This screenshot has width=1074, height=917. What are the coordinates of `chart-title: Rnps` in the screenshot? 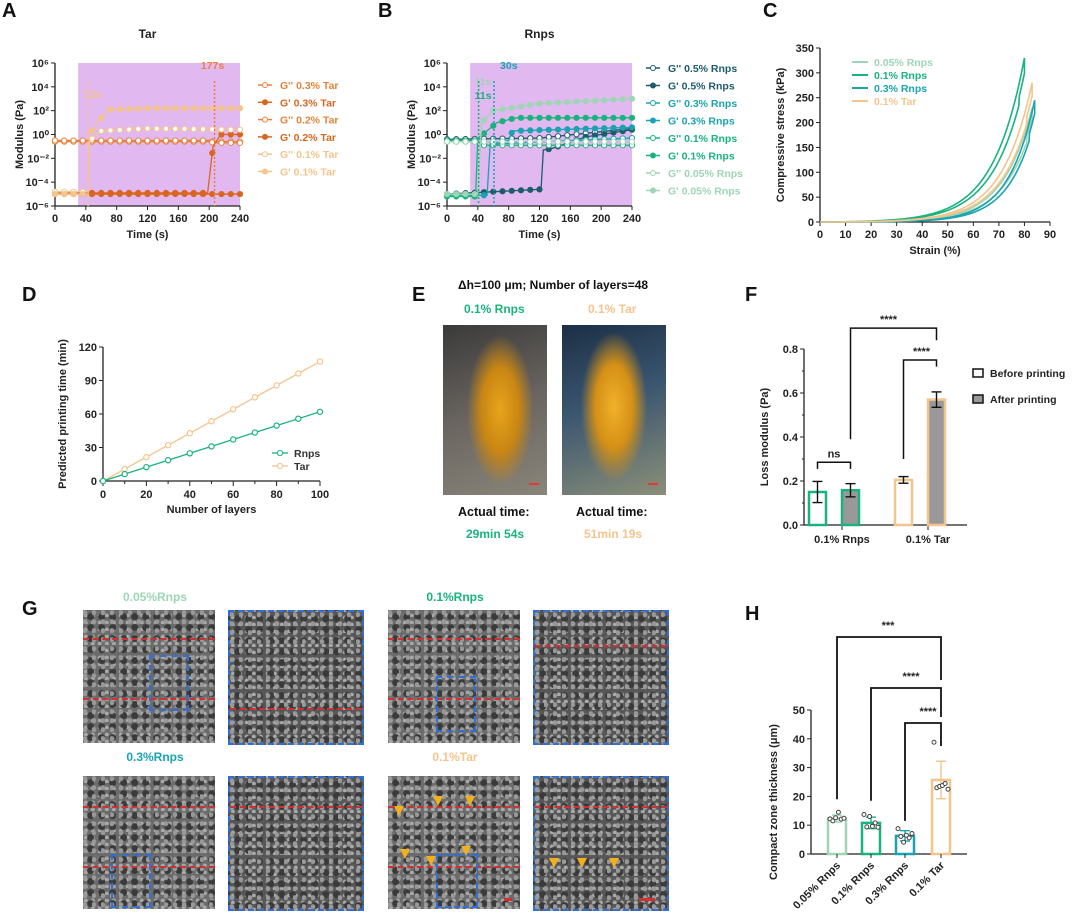 It's located at (540, 34).